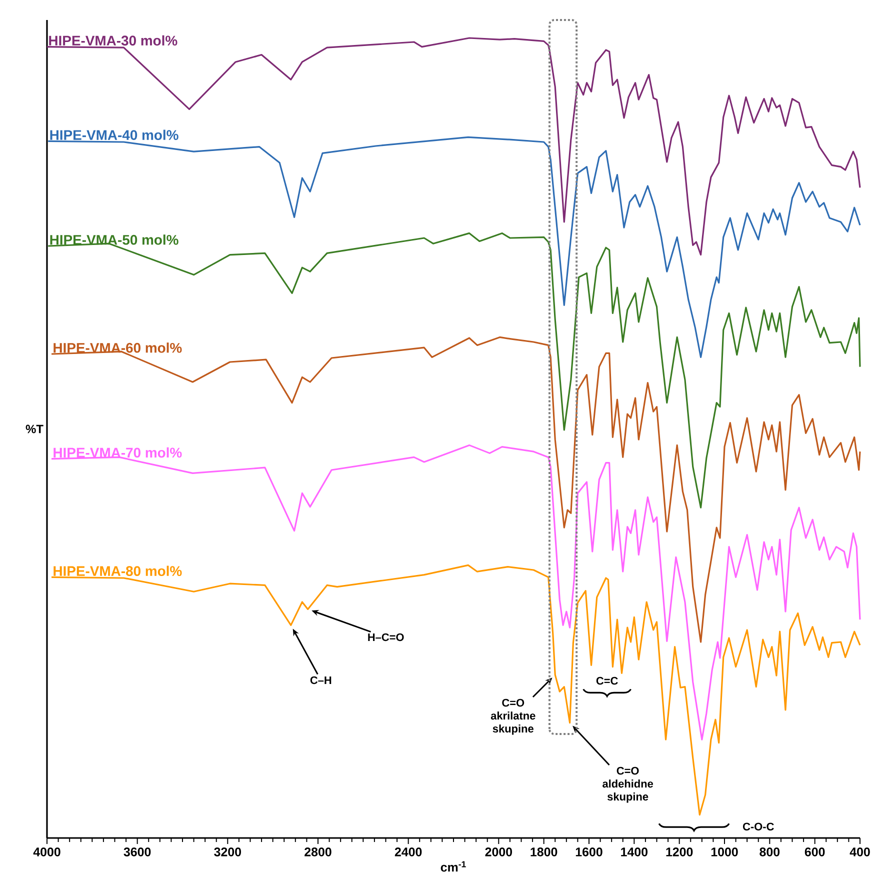 This screenshot has width=875, height=895. What do you see at coordinates (679, 852) in the screenshot?
I see `x-tick-label: 1200` at bounding box center [679, 852].